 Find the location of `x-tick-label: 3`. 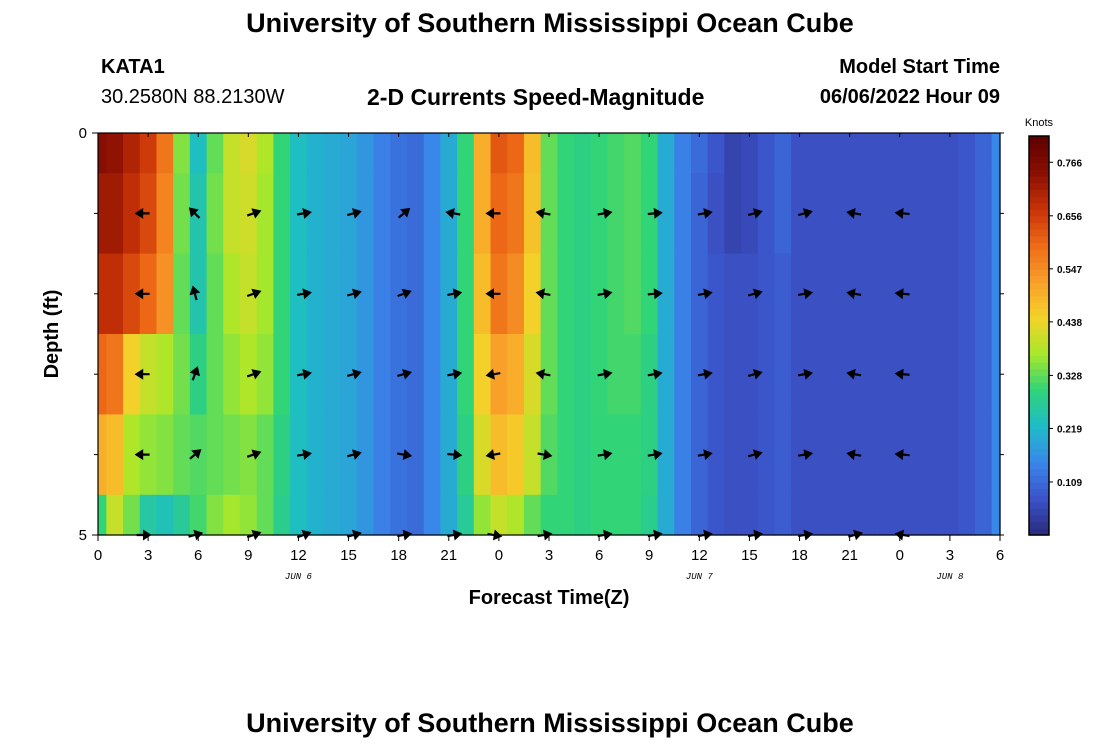

x-tick-label: 3 is located at coordinates (950, 555).